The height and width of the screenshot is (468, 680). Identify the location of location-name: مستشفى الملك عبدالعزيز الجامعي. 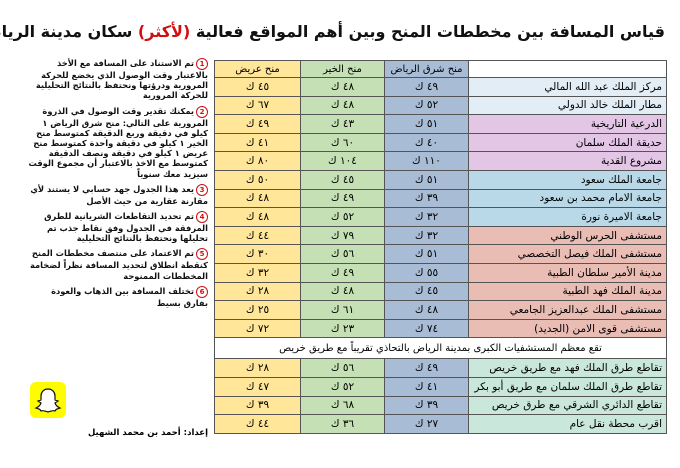
(567, 310).